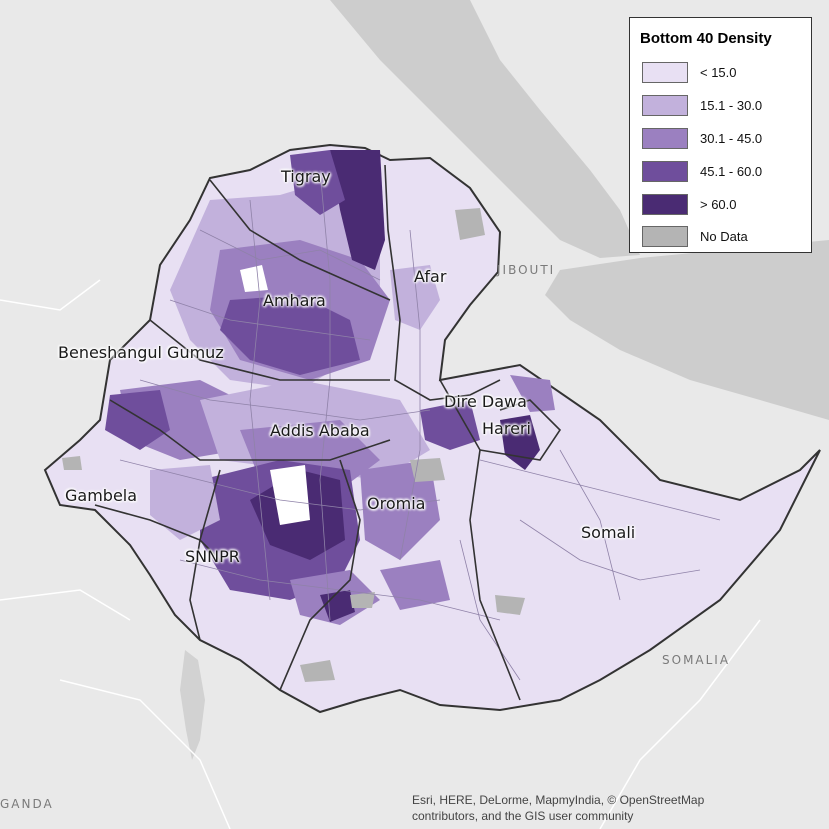  What do you see at coordinates (696, 660) in the screenshot?
I see `country-label-somalia: SOMALIA` at bounding box center [696, 660].